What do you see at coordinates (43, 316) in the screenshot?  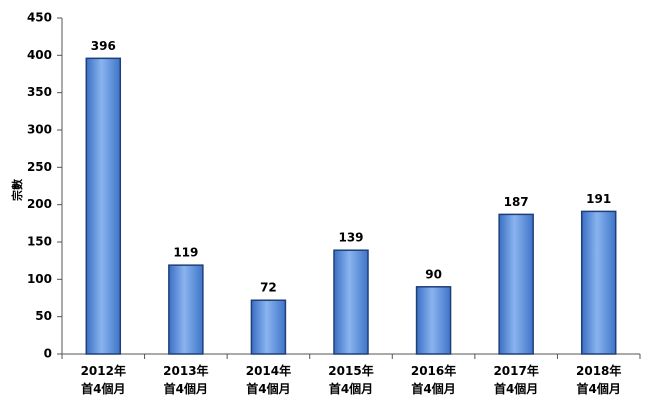 I see `y-tick-label: 50` at bounding box center [43, 316].